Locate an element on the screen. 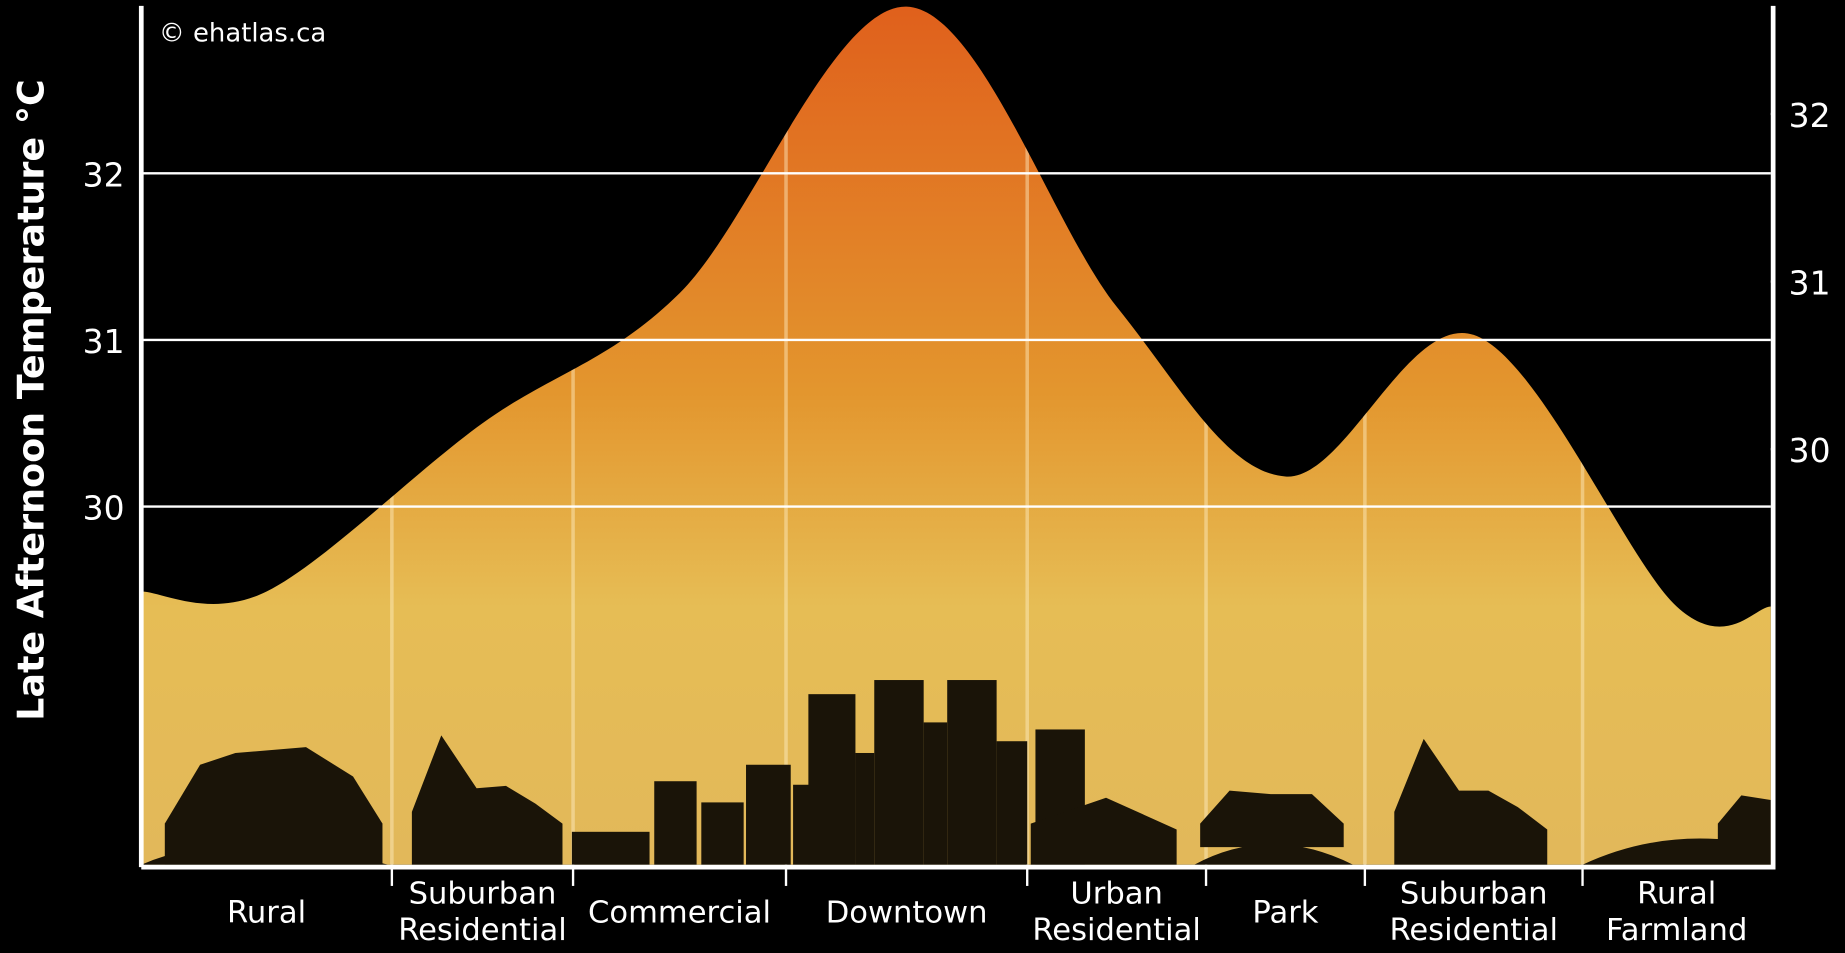  zone-label: Rural is located at coordinates (267, 912).